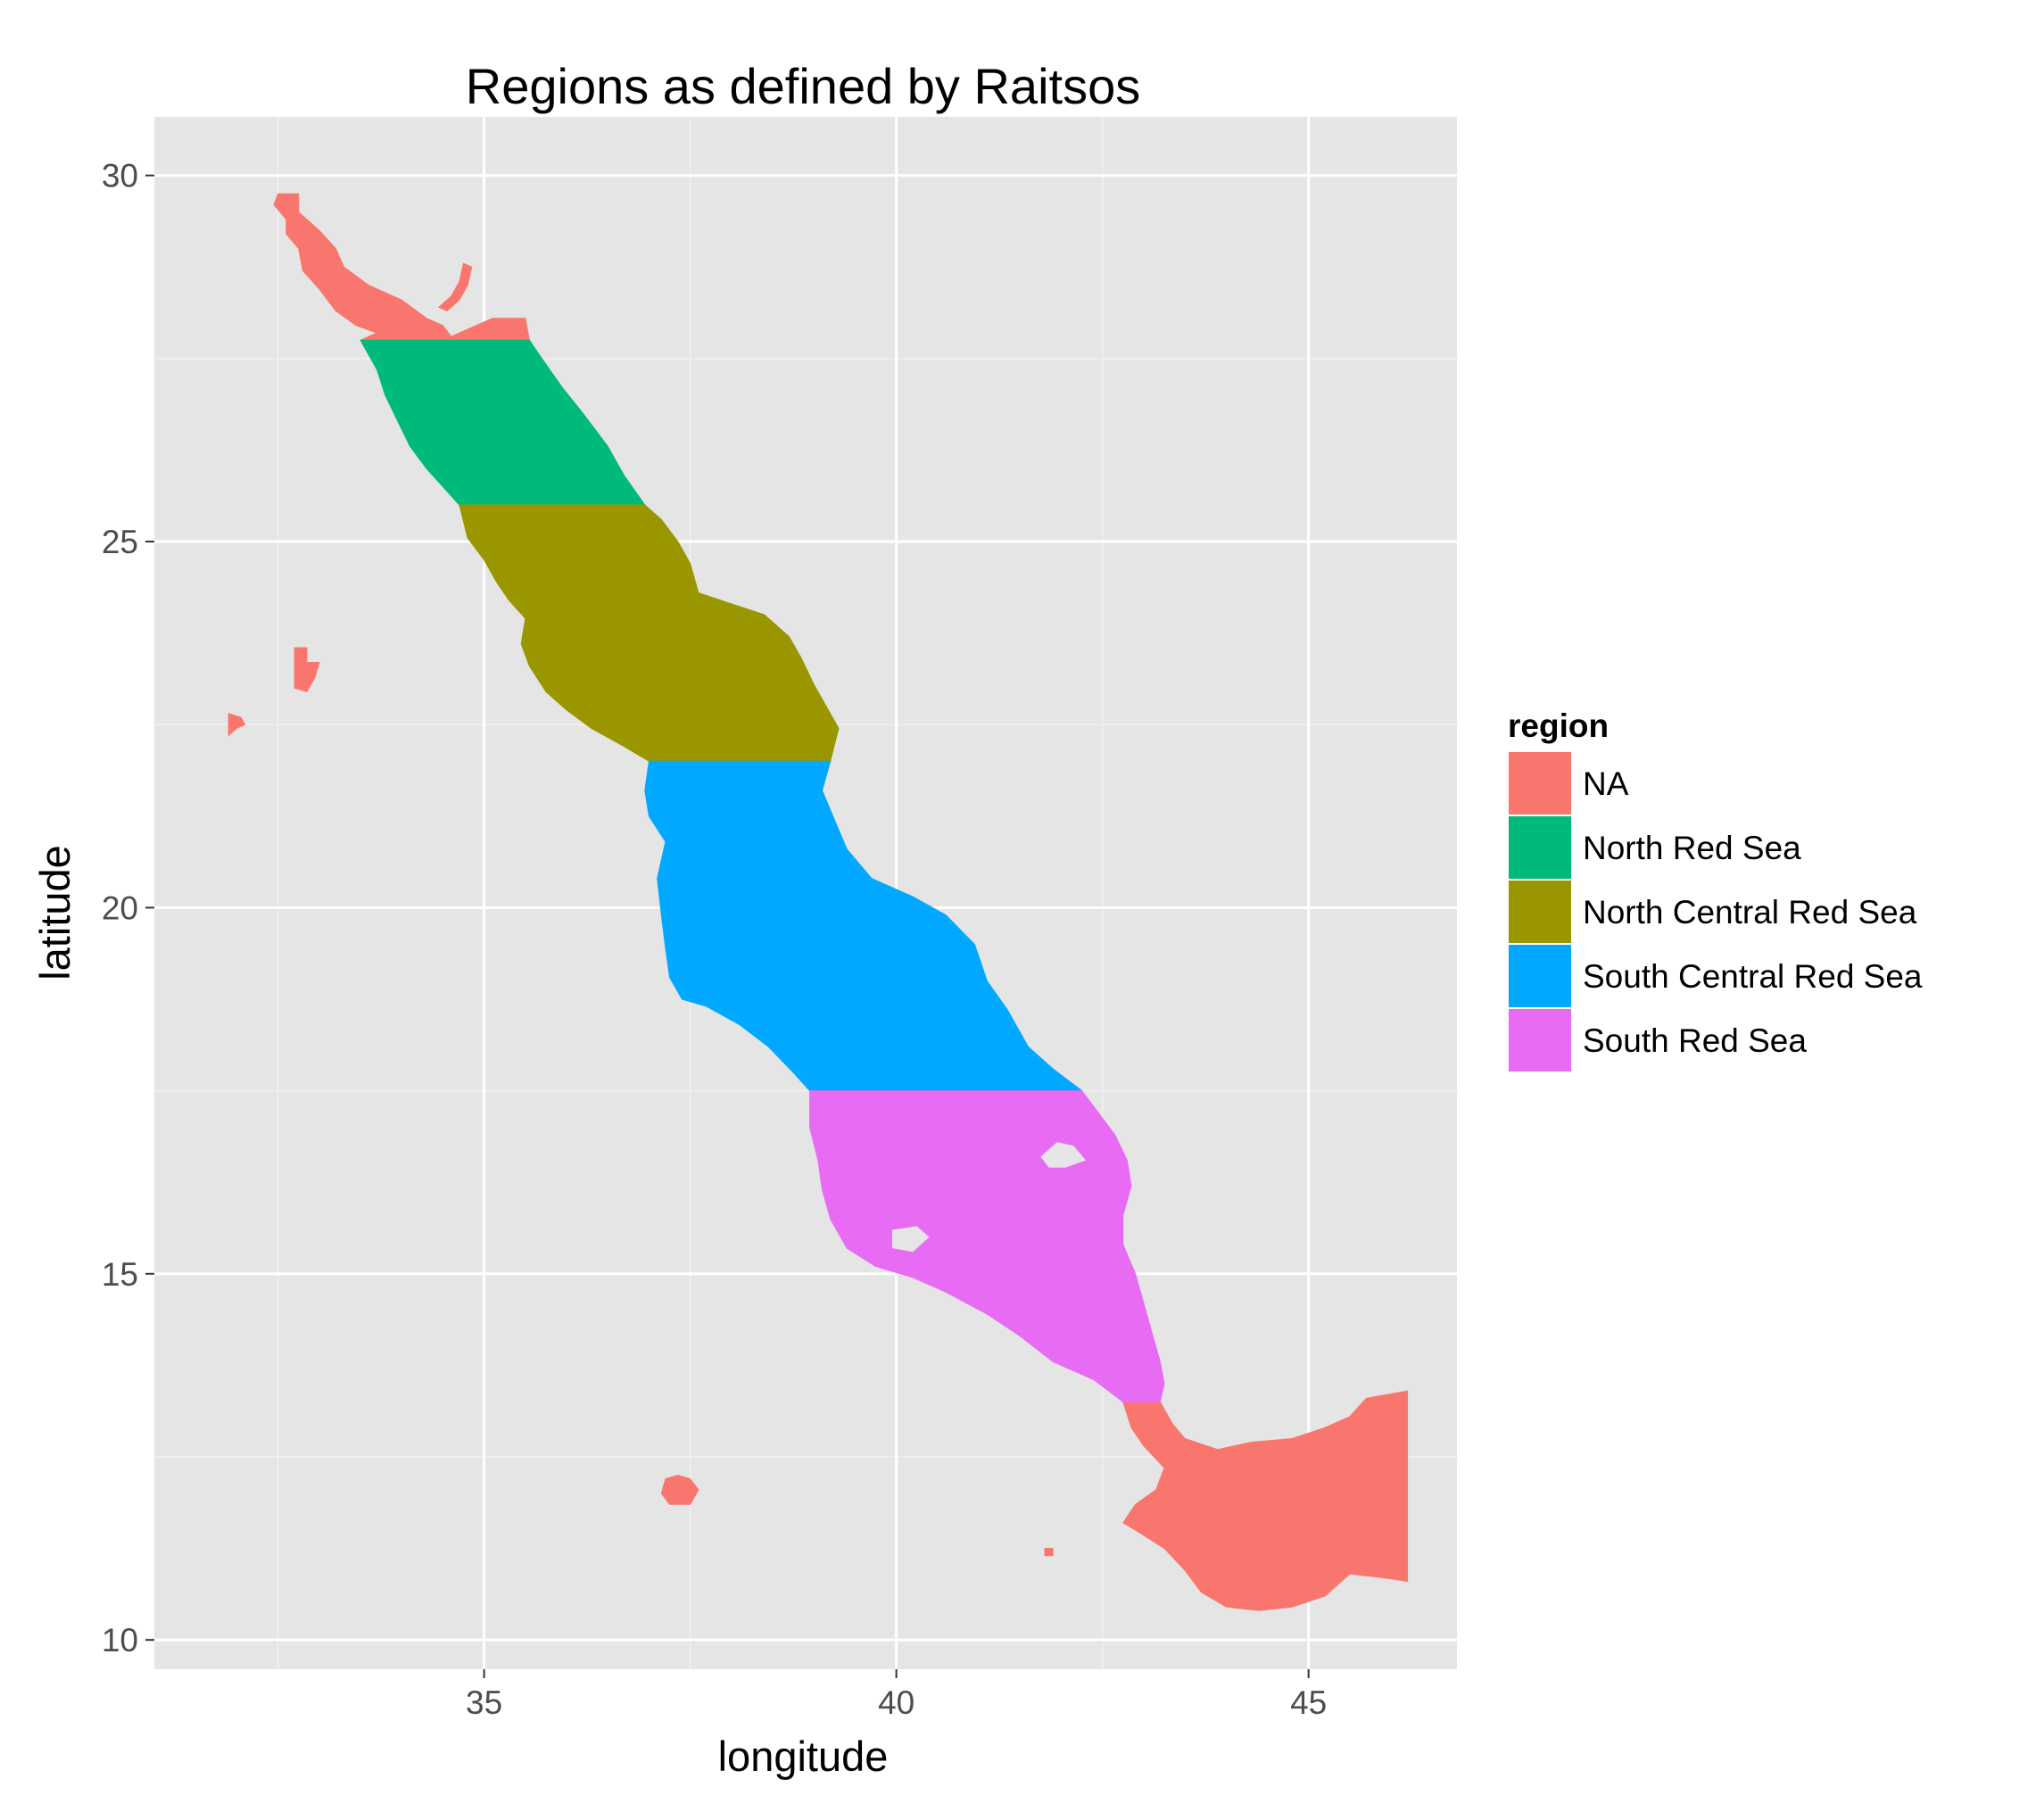  Describe the element at coordinates (1753, 976) in the screenshot. I see `legend-label: South Central Red Sea` at that location.